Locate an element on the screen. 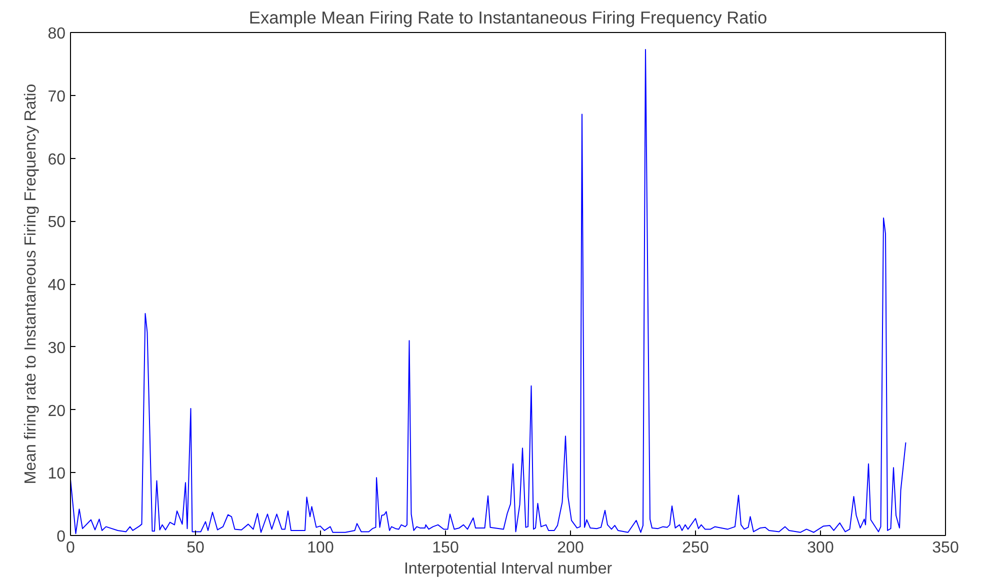 Image resolution: width=982 pixels, height=587 pixels. y-tick-label: 70 is located at coordinates (57, 97).